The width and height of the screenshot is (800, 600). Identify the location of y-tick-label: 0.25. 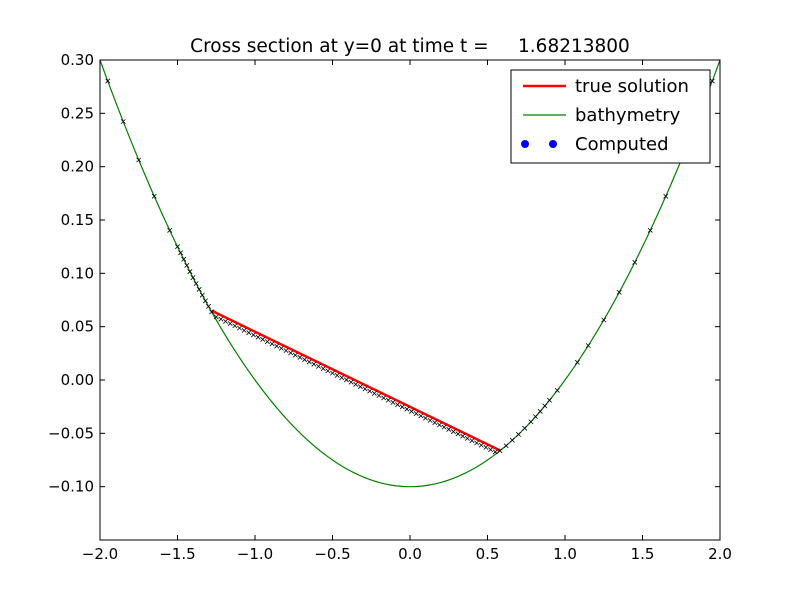
(77, 113).